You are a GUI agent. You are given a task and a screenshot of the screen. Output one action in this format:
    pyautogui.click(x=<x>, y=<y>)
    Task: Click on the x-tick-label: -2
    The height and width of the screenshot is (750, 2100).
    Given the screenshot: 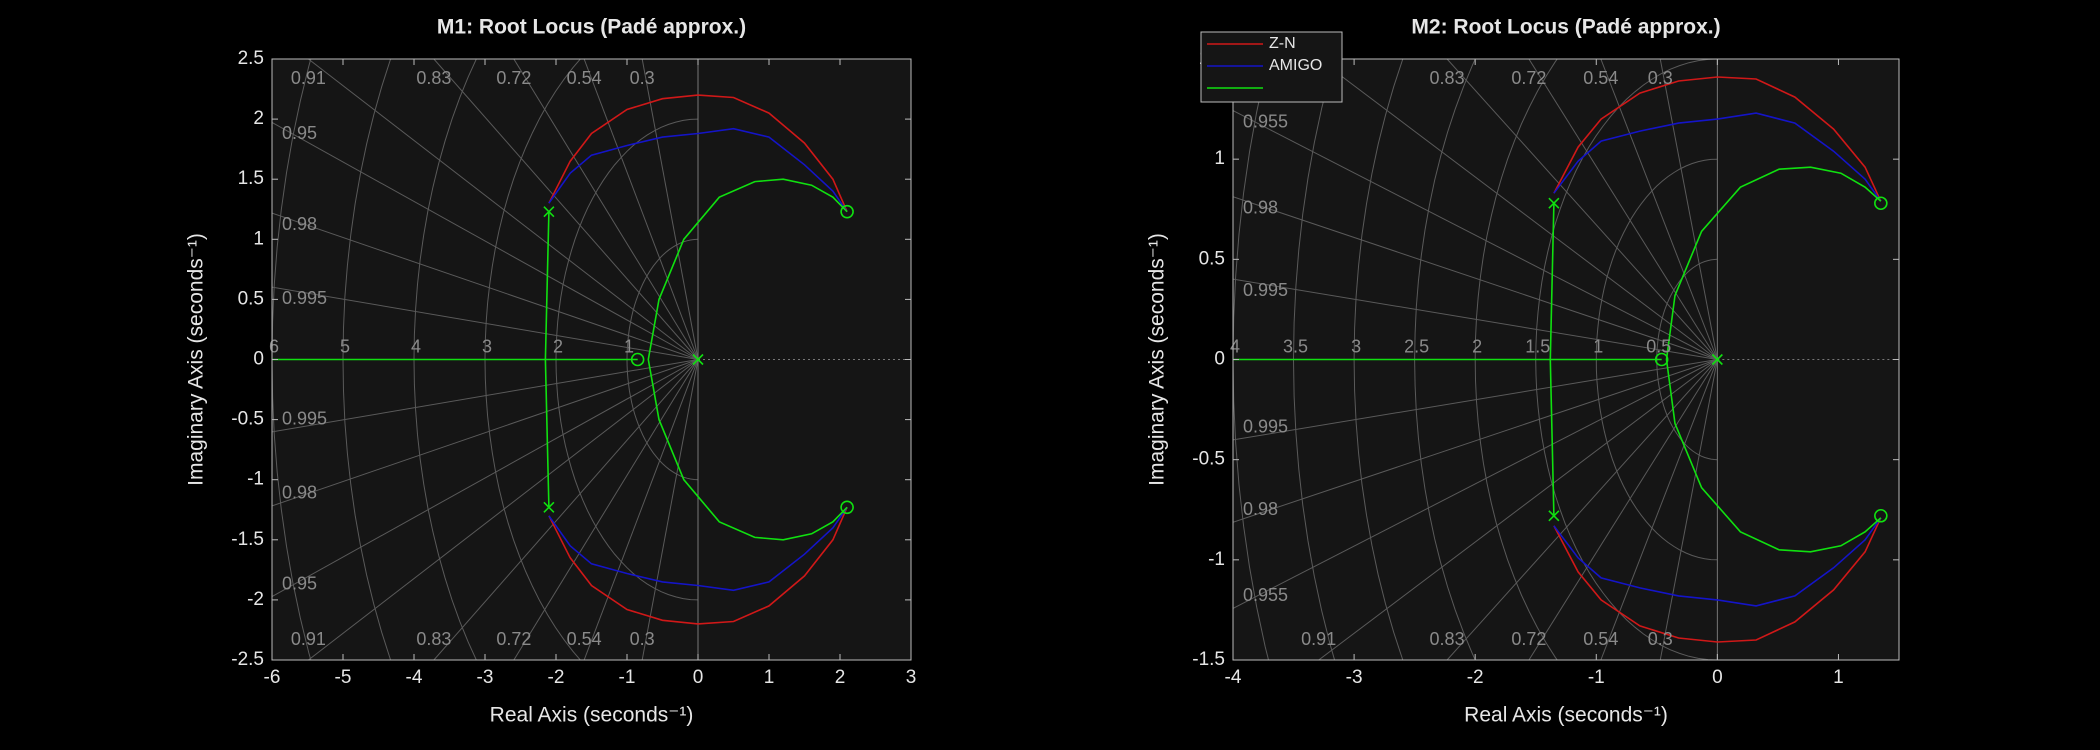 What is the action you would take?
    pyautogui.click(x=1475, y=677)
    